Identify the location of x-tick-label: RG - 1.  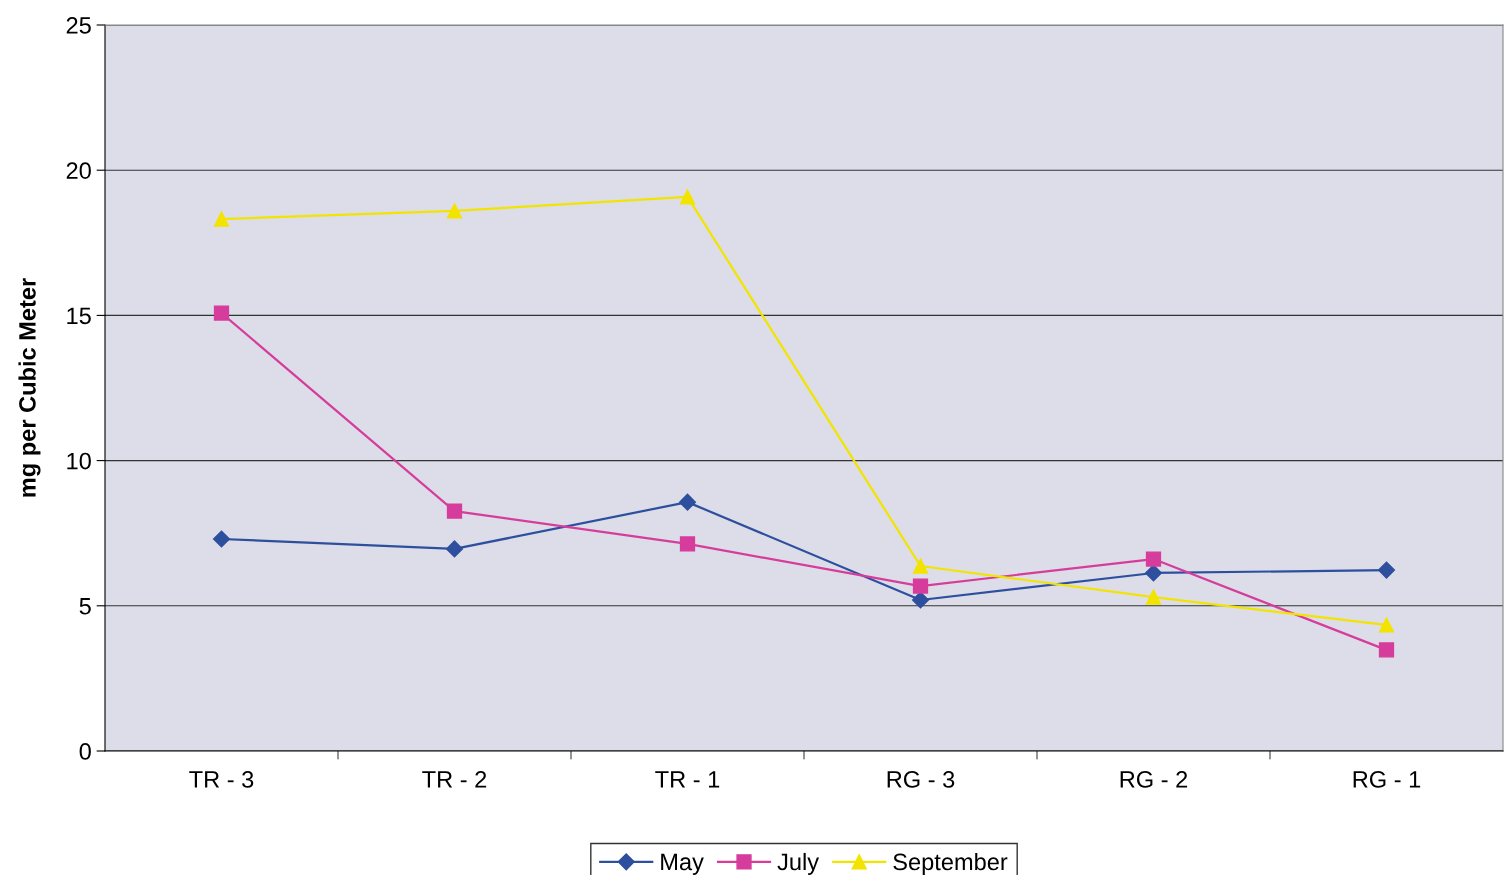
(1387, 779).